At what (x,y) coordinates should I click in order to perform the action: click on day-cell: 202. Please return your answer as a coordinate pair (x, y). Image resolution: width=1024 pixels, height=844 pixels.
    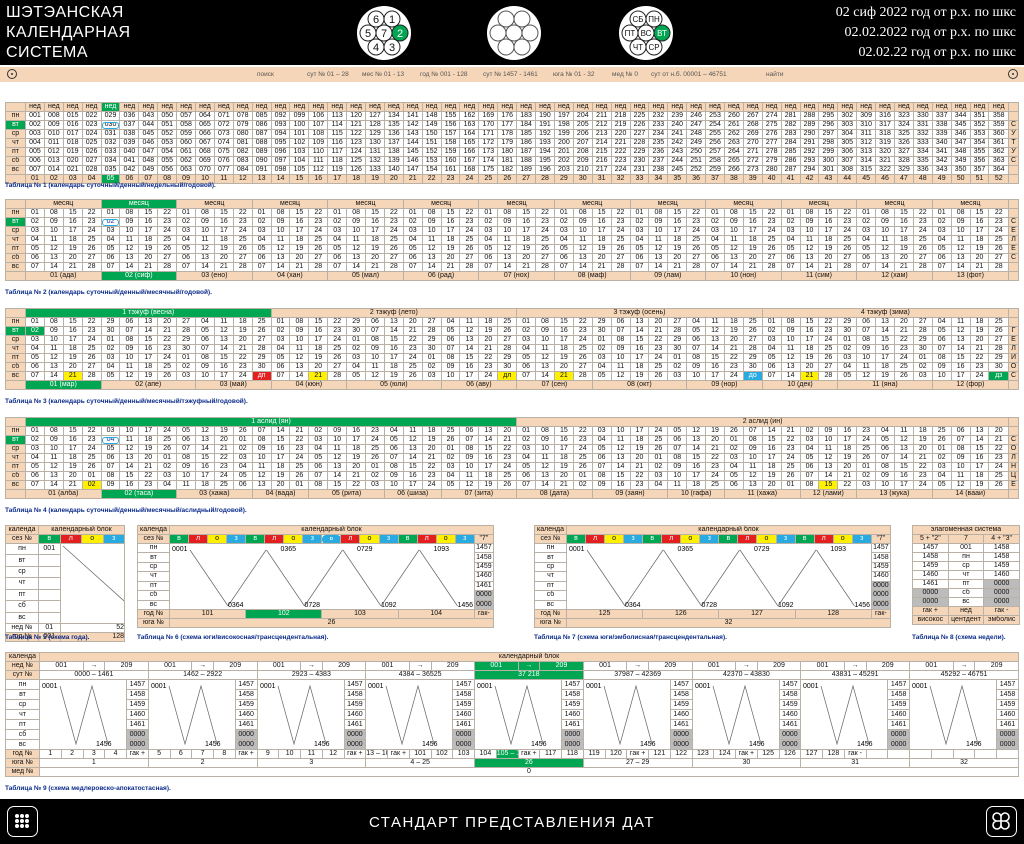
    Looking at the image, I should click on (563, 161).